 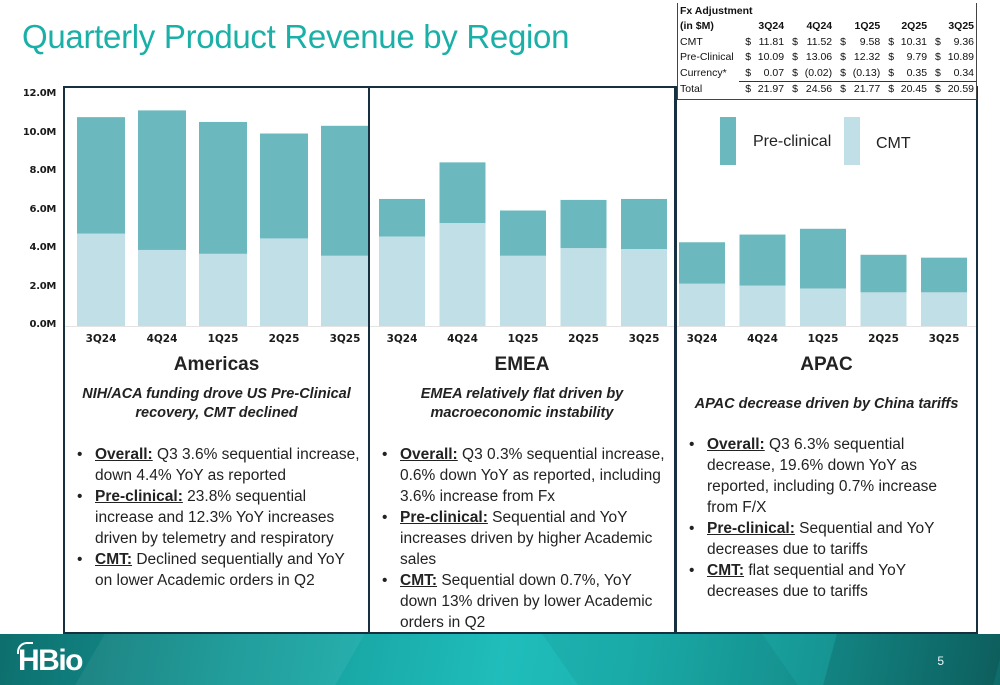 I want to click on legend-swatch-preclinical, so click(x=728, y=141).